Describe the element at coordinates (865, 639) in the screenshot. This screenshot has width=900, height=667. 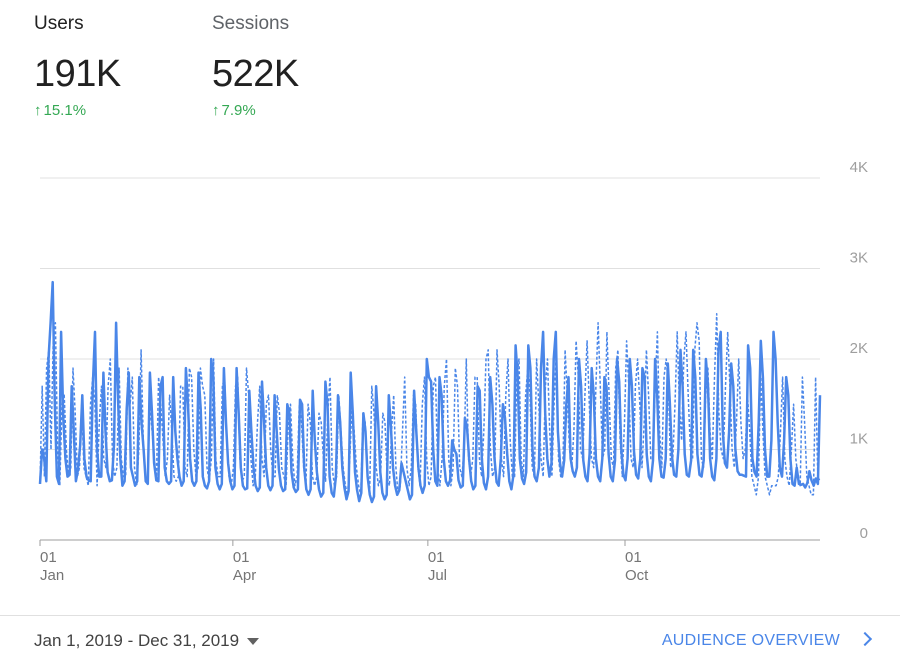
I see `chevron-right-icon` at that location.